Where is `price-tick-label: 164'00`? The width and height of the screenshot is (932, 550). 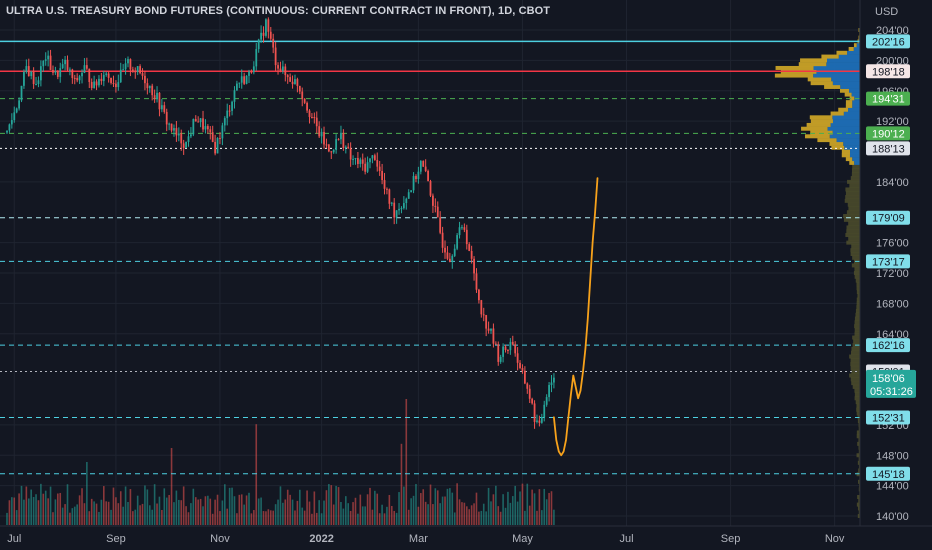 price-tick-label: 164'00 is located at coordinates (892, 335).